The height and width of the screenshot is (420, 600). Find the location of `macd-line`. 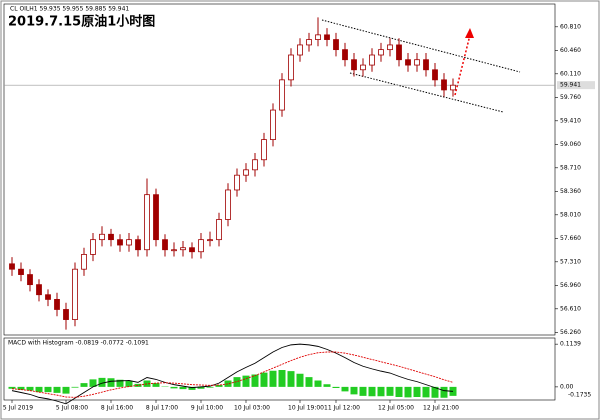

macd-line is located at coordinates (232, 374).